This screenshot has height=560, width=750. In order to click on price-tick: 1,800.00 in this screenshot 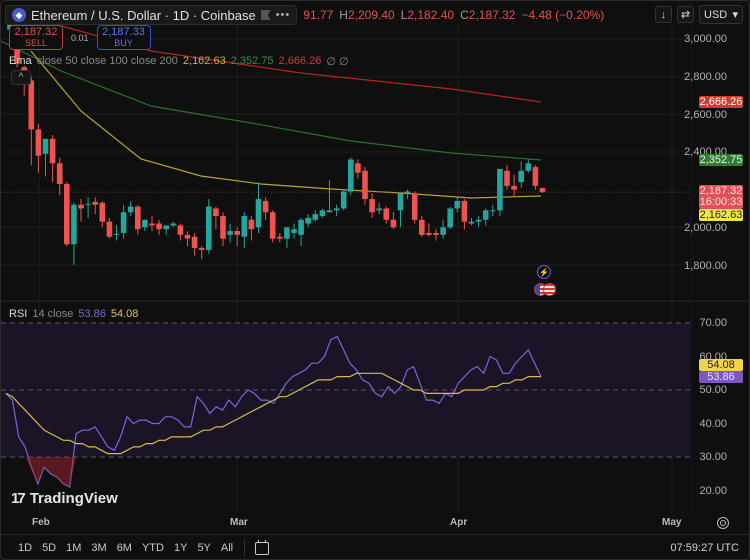, I will do `click(705, 266)`.